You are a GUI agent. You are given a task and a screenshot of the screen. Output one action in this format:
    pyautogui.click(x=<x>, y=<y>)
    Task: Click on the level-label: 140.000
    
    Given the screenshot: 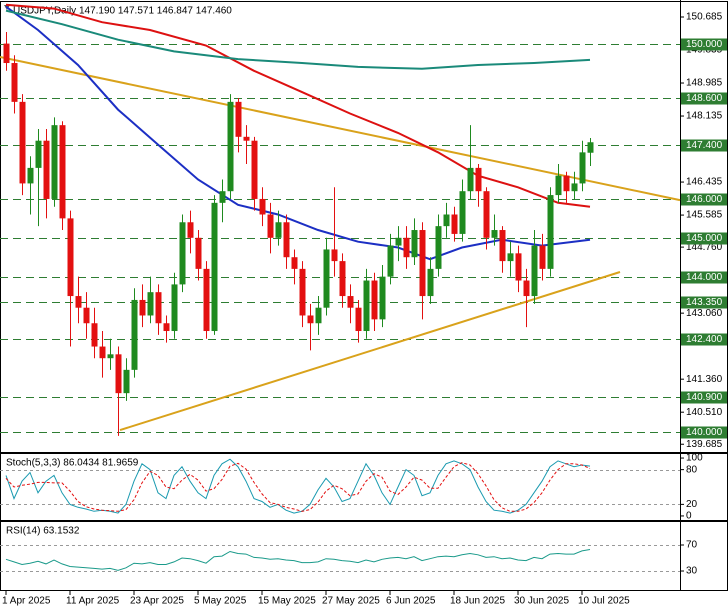 What is the action you would take?
    pyautogui.click(x=704, y=432)
    